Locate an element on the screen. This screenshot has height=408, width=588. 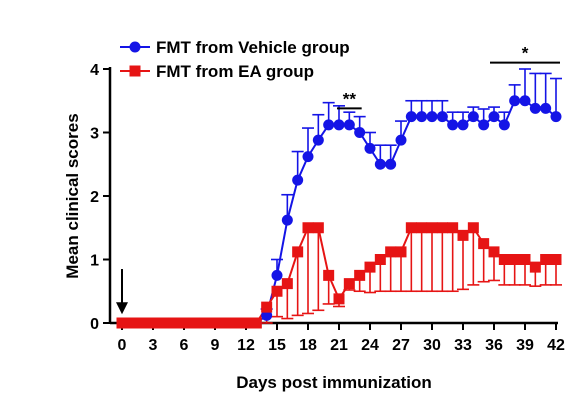
x-tick-label: 21 is located at coordinates (339, 345).